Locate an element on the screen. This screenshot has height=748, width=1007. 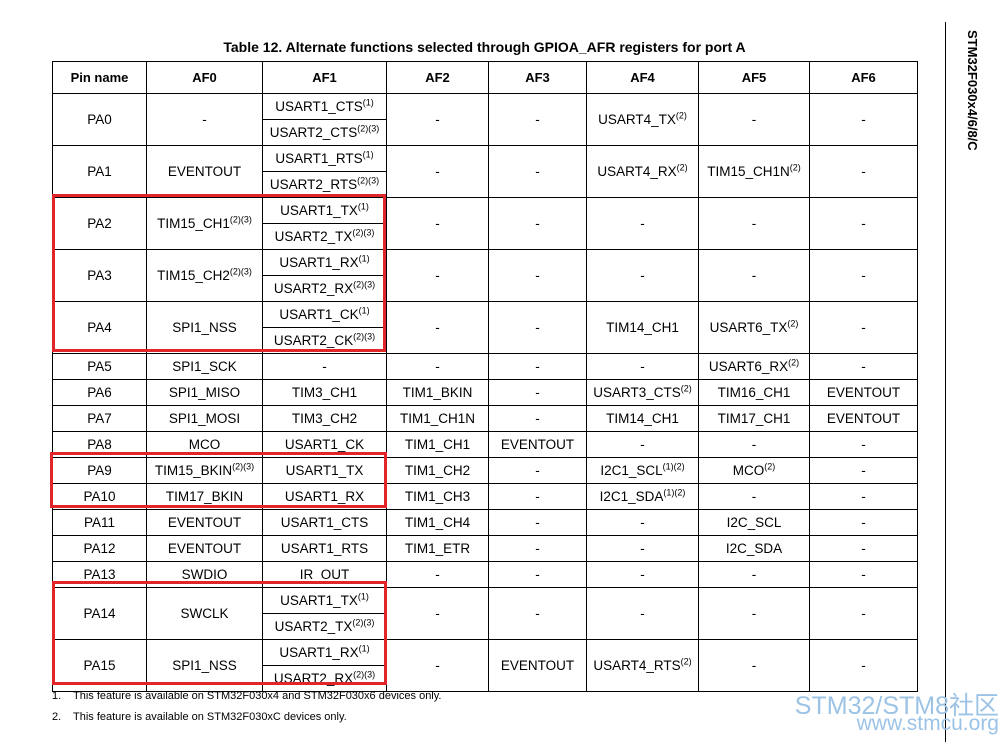
table-cell: TIM15_CH1(2)(3) is located at coordinates (204, 223).